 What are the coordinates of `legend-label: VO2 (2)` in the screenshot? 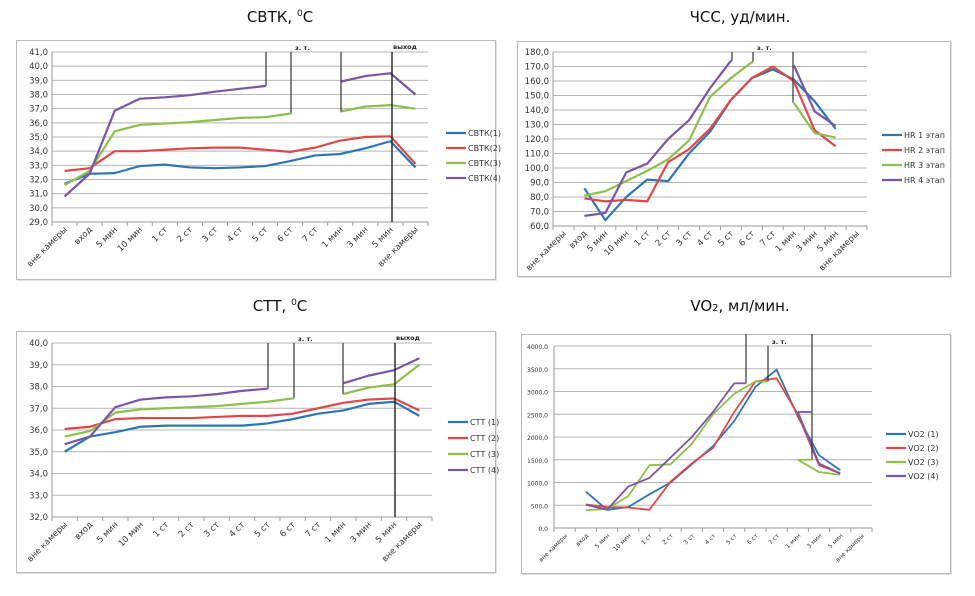 It's located at (923, 448).